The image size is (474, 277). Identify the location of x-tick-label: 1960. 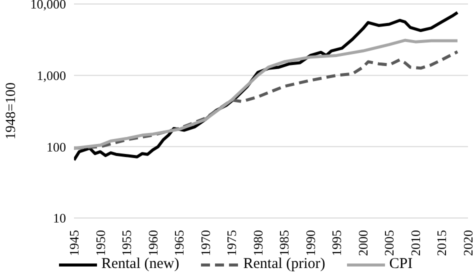
(152, 243).